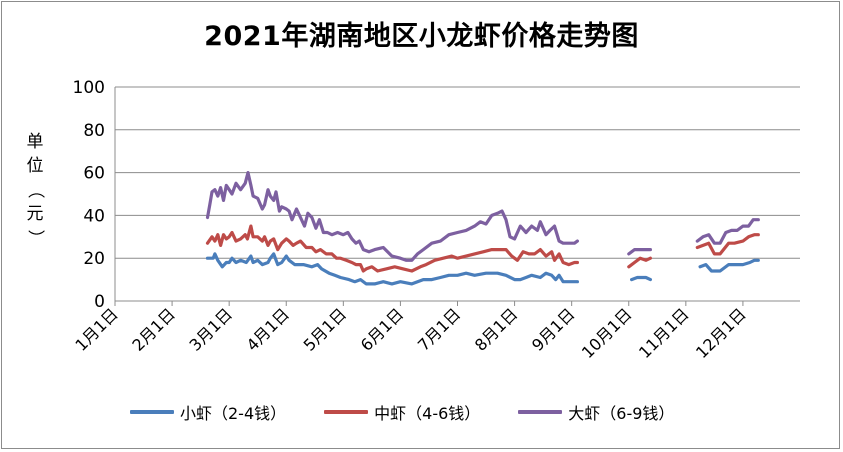 Image resolution: width=843 pixels, height=452 pixels. What do you see at coordinates (664, 333) in the screenshot?
I see `x-tick-label: 11月1日` at bounding box center [664, 333].